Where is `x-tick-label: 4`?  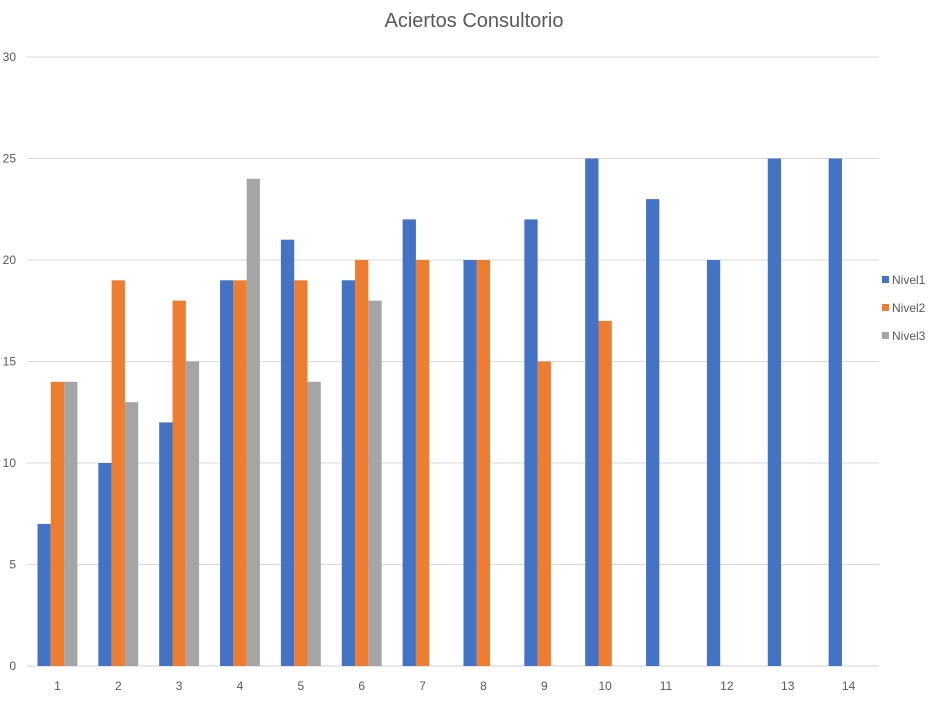
x-tick-label: 4 is located at coordinates (240, 686).